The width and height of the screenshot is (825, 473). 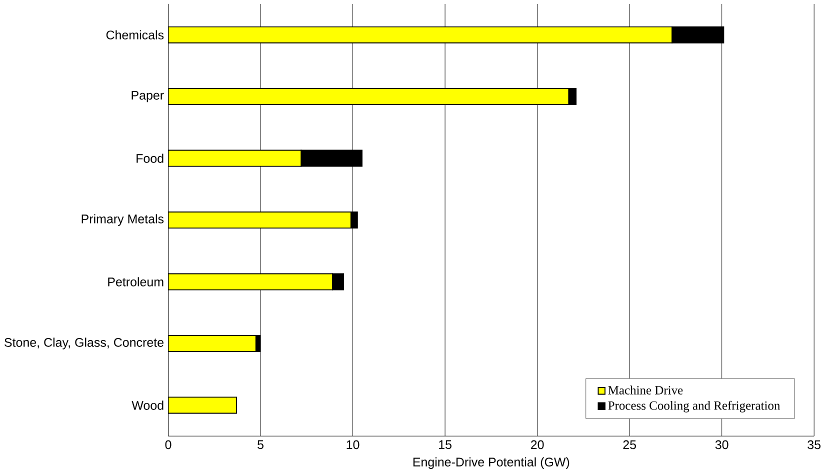 I want to click on y-tick-label: Stone, Clay, Glass, Concrete, so click(x=84, y=344).